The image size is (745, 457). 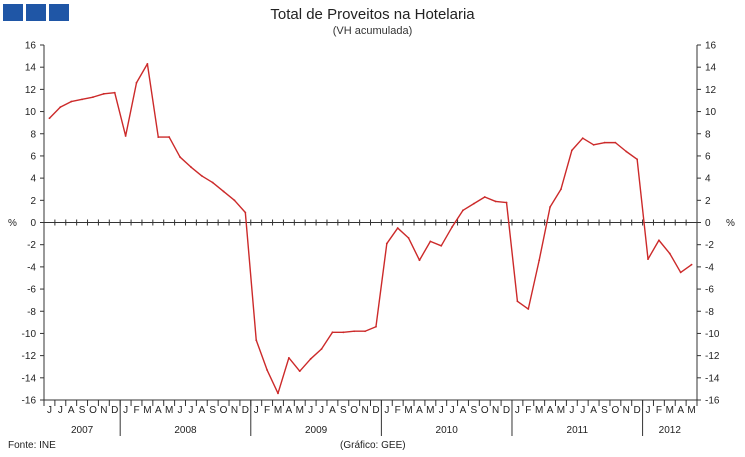 What do you see at coordinates (316, 430) in the screenshot?
I see `year-label: 2009` at bounding box center [316, 430].